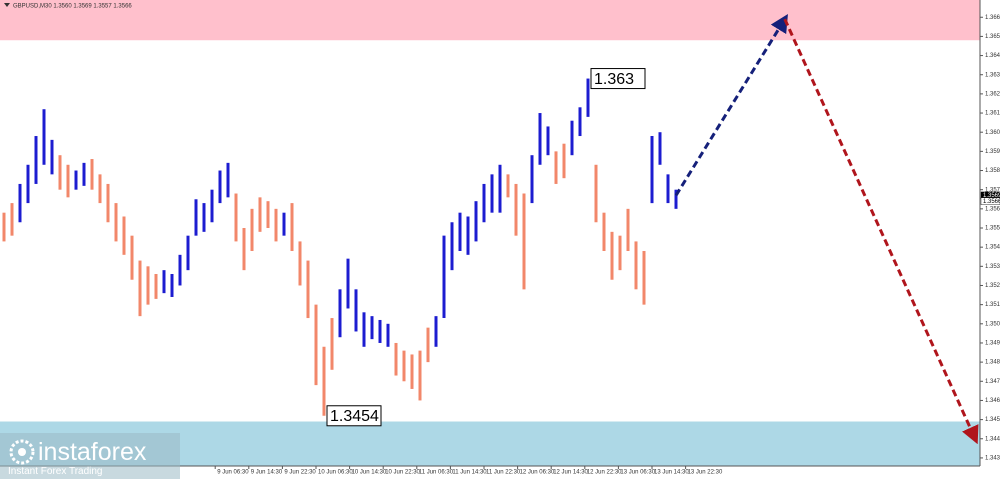 The width and height of the screenshot is (1000, 479). I want to click on target-zone, so click(490, 20).